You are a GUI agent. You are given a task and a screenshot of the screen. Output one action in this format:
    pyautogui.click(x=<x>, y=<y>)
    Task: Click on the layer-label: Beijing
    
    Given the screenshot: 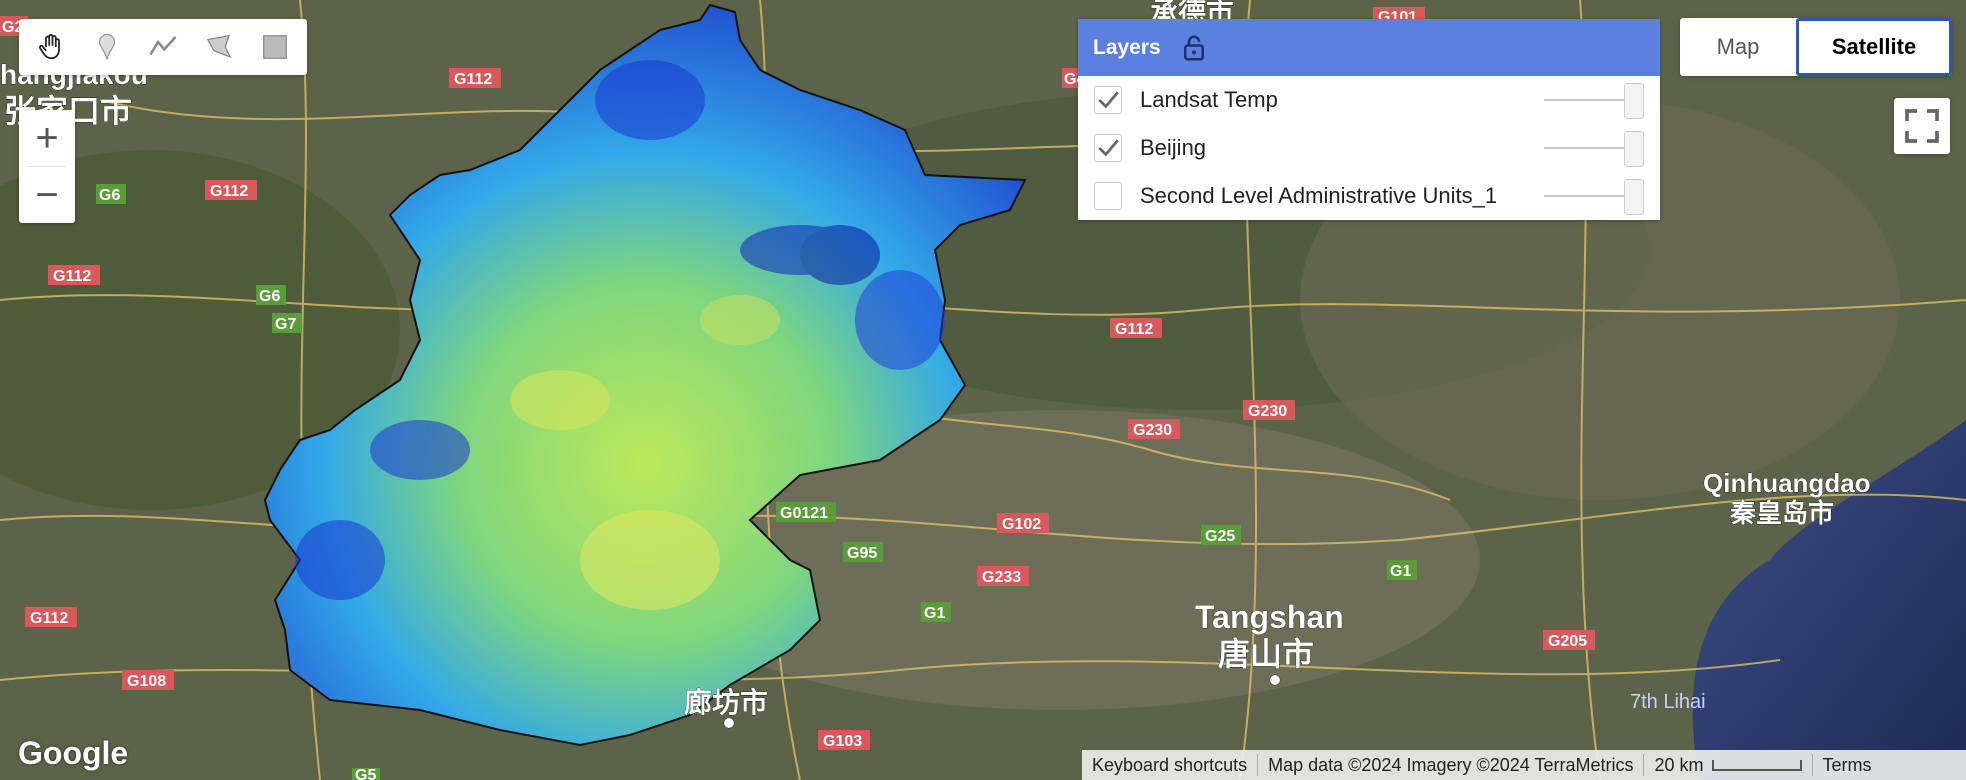 What is the action you would take?
    pyautogui.click(x=1173, y=147)
    